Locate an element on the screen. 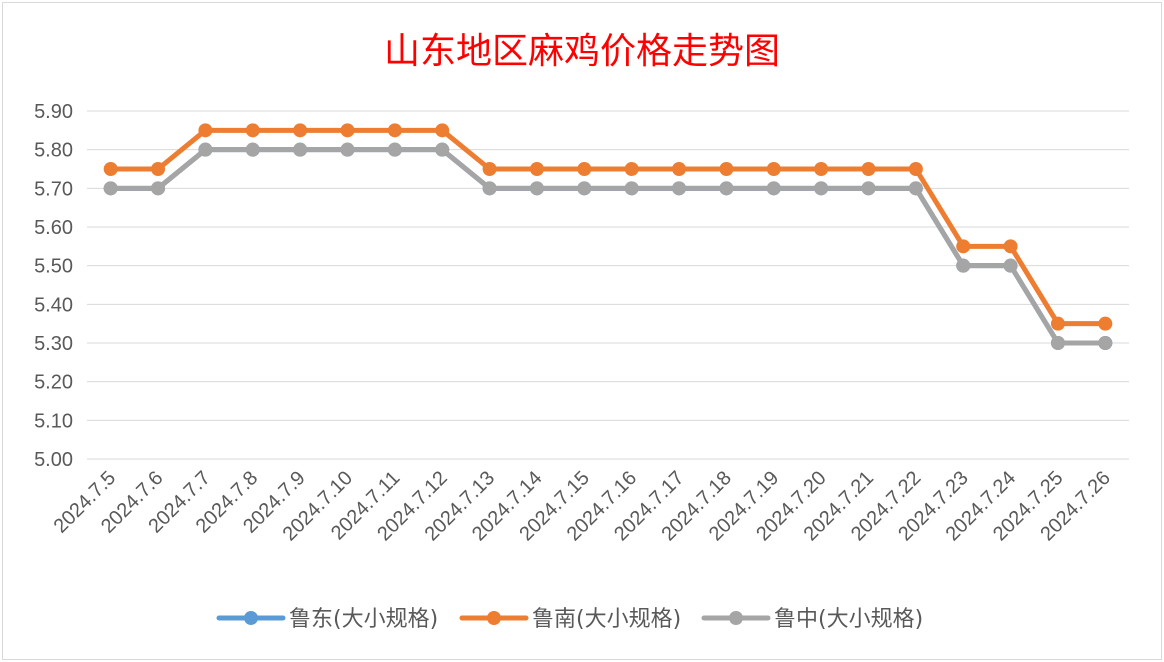 Image resolution: width=1164 pixels, height=662 pixels. y-tick-label: 5.40 is located at coordinates (53, 305).